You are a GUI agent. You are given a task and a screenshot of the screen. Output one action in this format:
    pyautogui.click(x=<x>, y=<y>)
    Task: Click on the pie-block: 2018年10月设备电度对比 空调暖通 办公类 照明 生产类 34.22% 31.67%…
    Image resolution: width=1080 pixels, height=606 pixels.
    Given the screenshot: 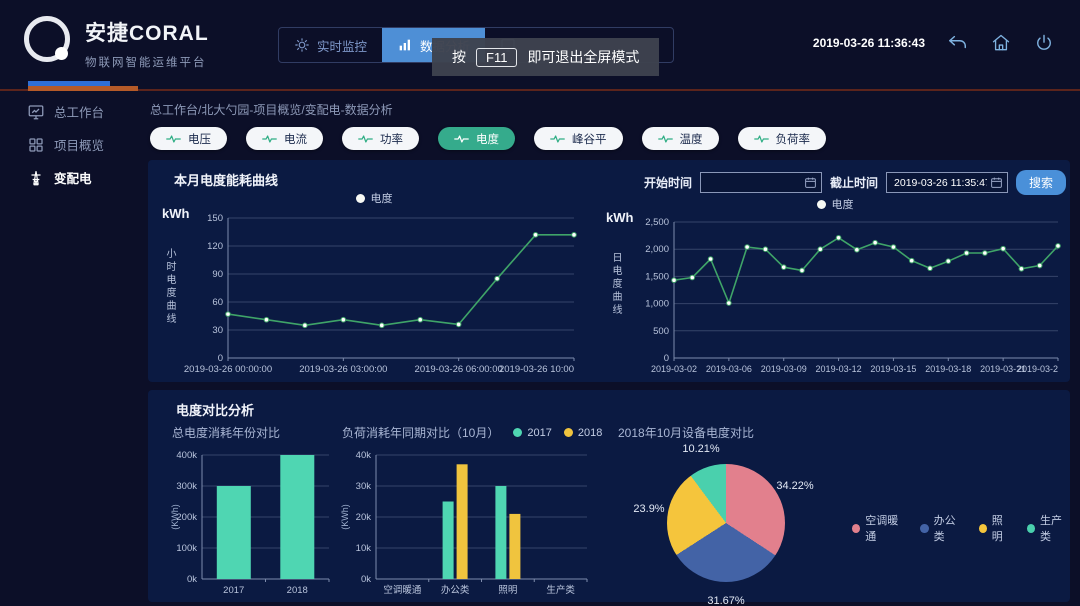 What is the action you would take?
    pyautogui.click(x=841, y=515)
    